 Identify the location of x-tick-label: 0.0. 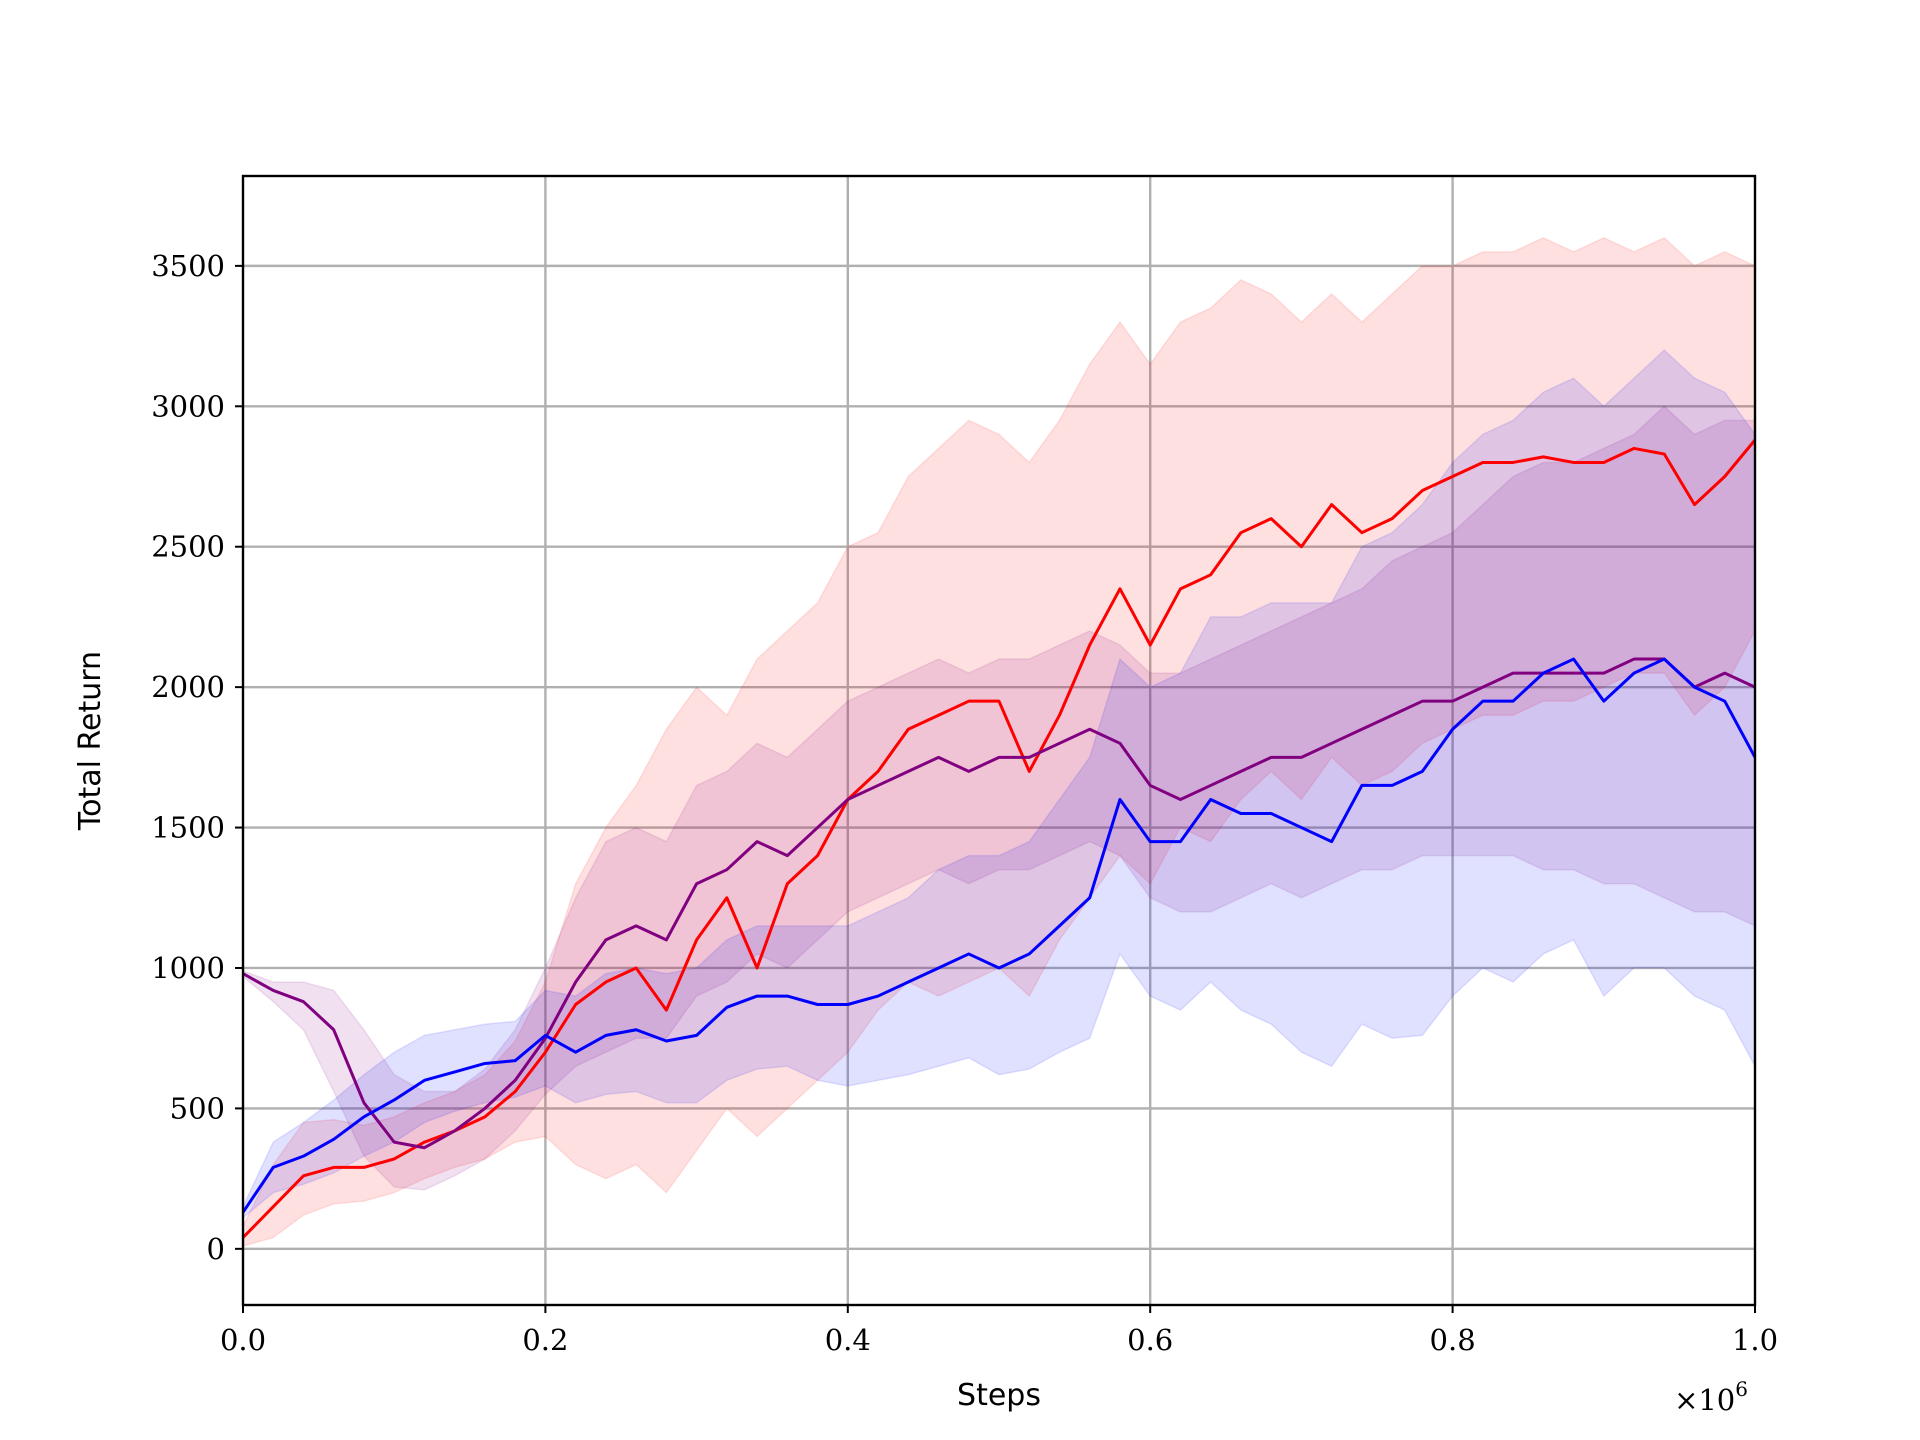
(243, 1340).